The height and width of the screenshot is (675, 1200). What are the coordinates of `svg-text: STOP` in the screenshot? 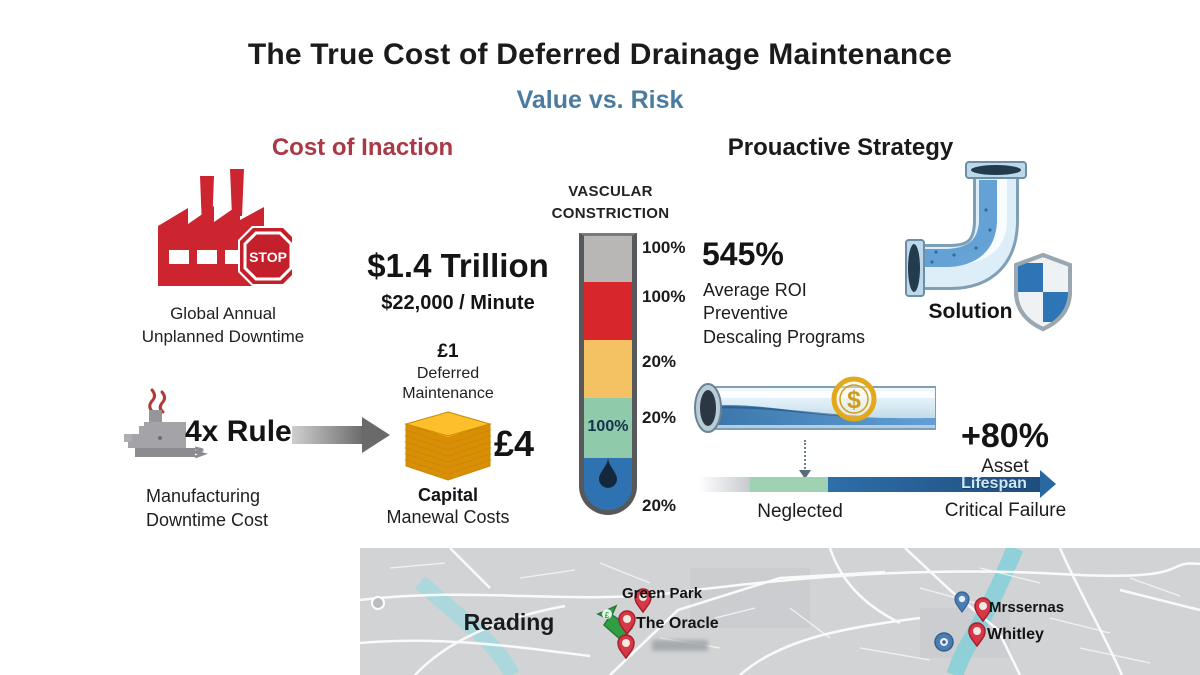 It's located at (268, 257).